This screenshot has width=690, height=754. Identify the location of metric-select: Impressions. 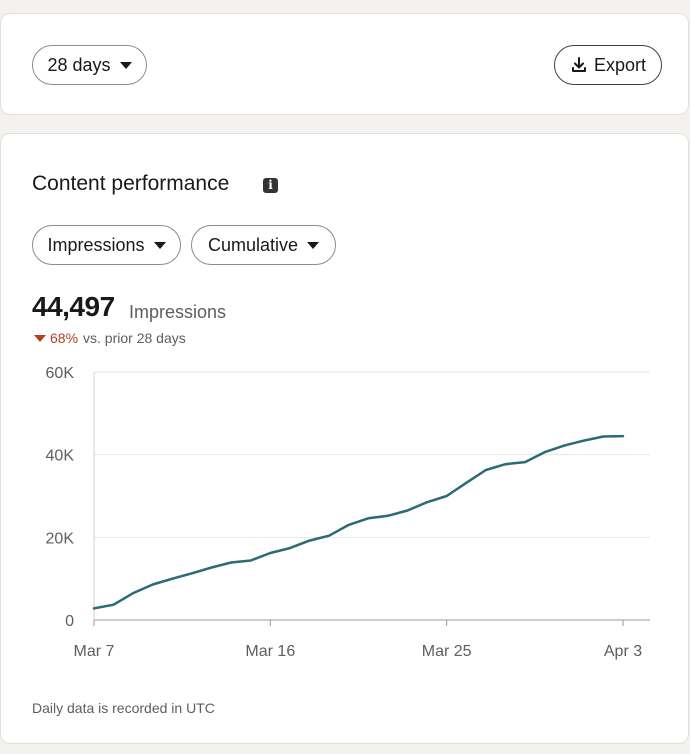
(106, 245).